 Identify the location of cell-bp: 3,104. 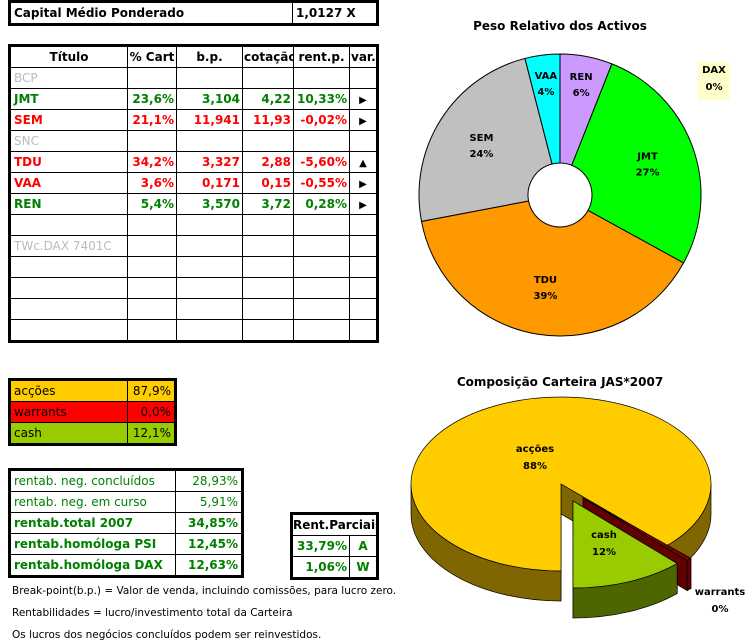
(209, 99).